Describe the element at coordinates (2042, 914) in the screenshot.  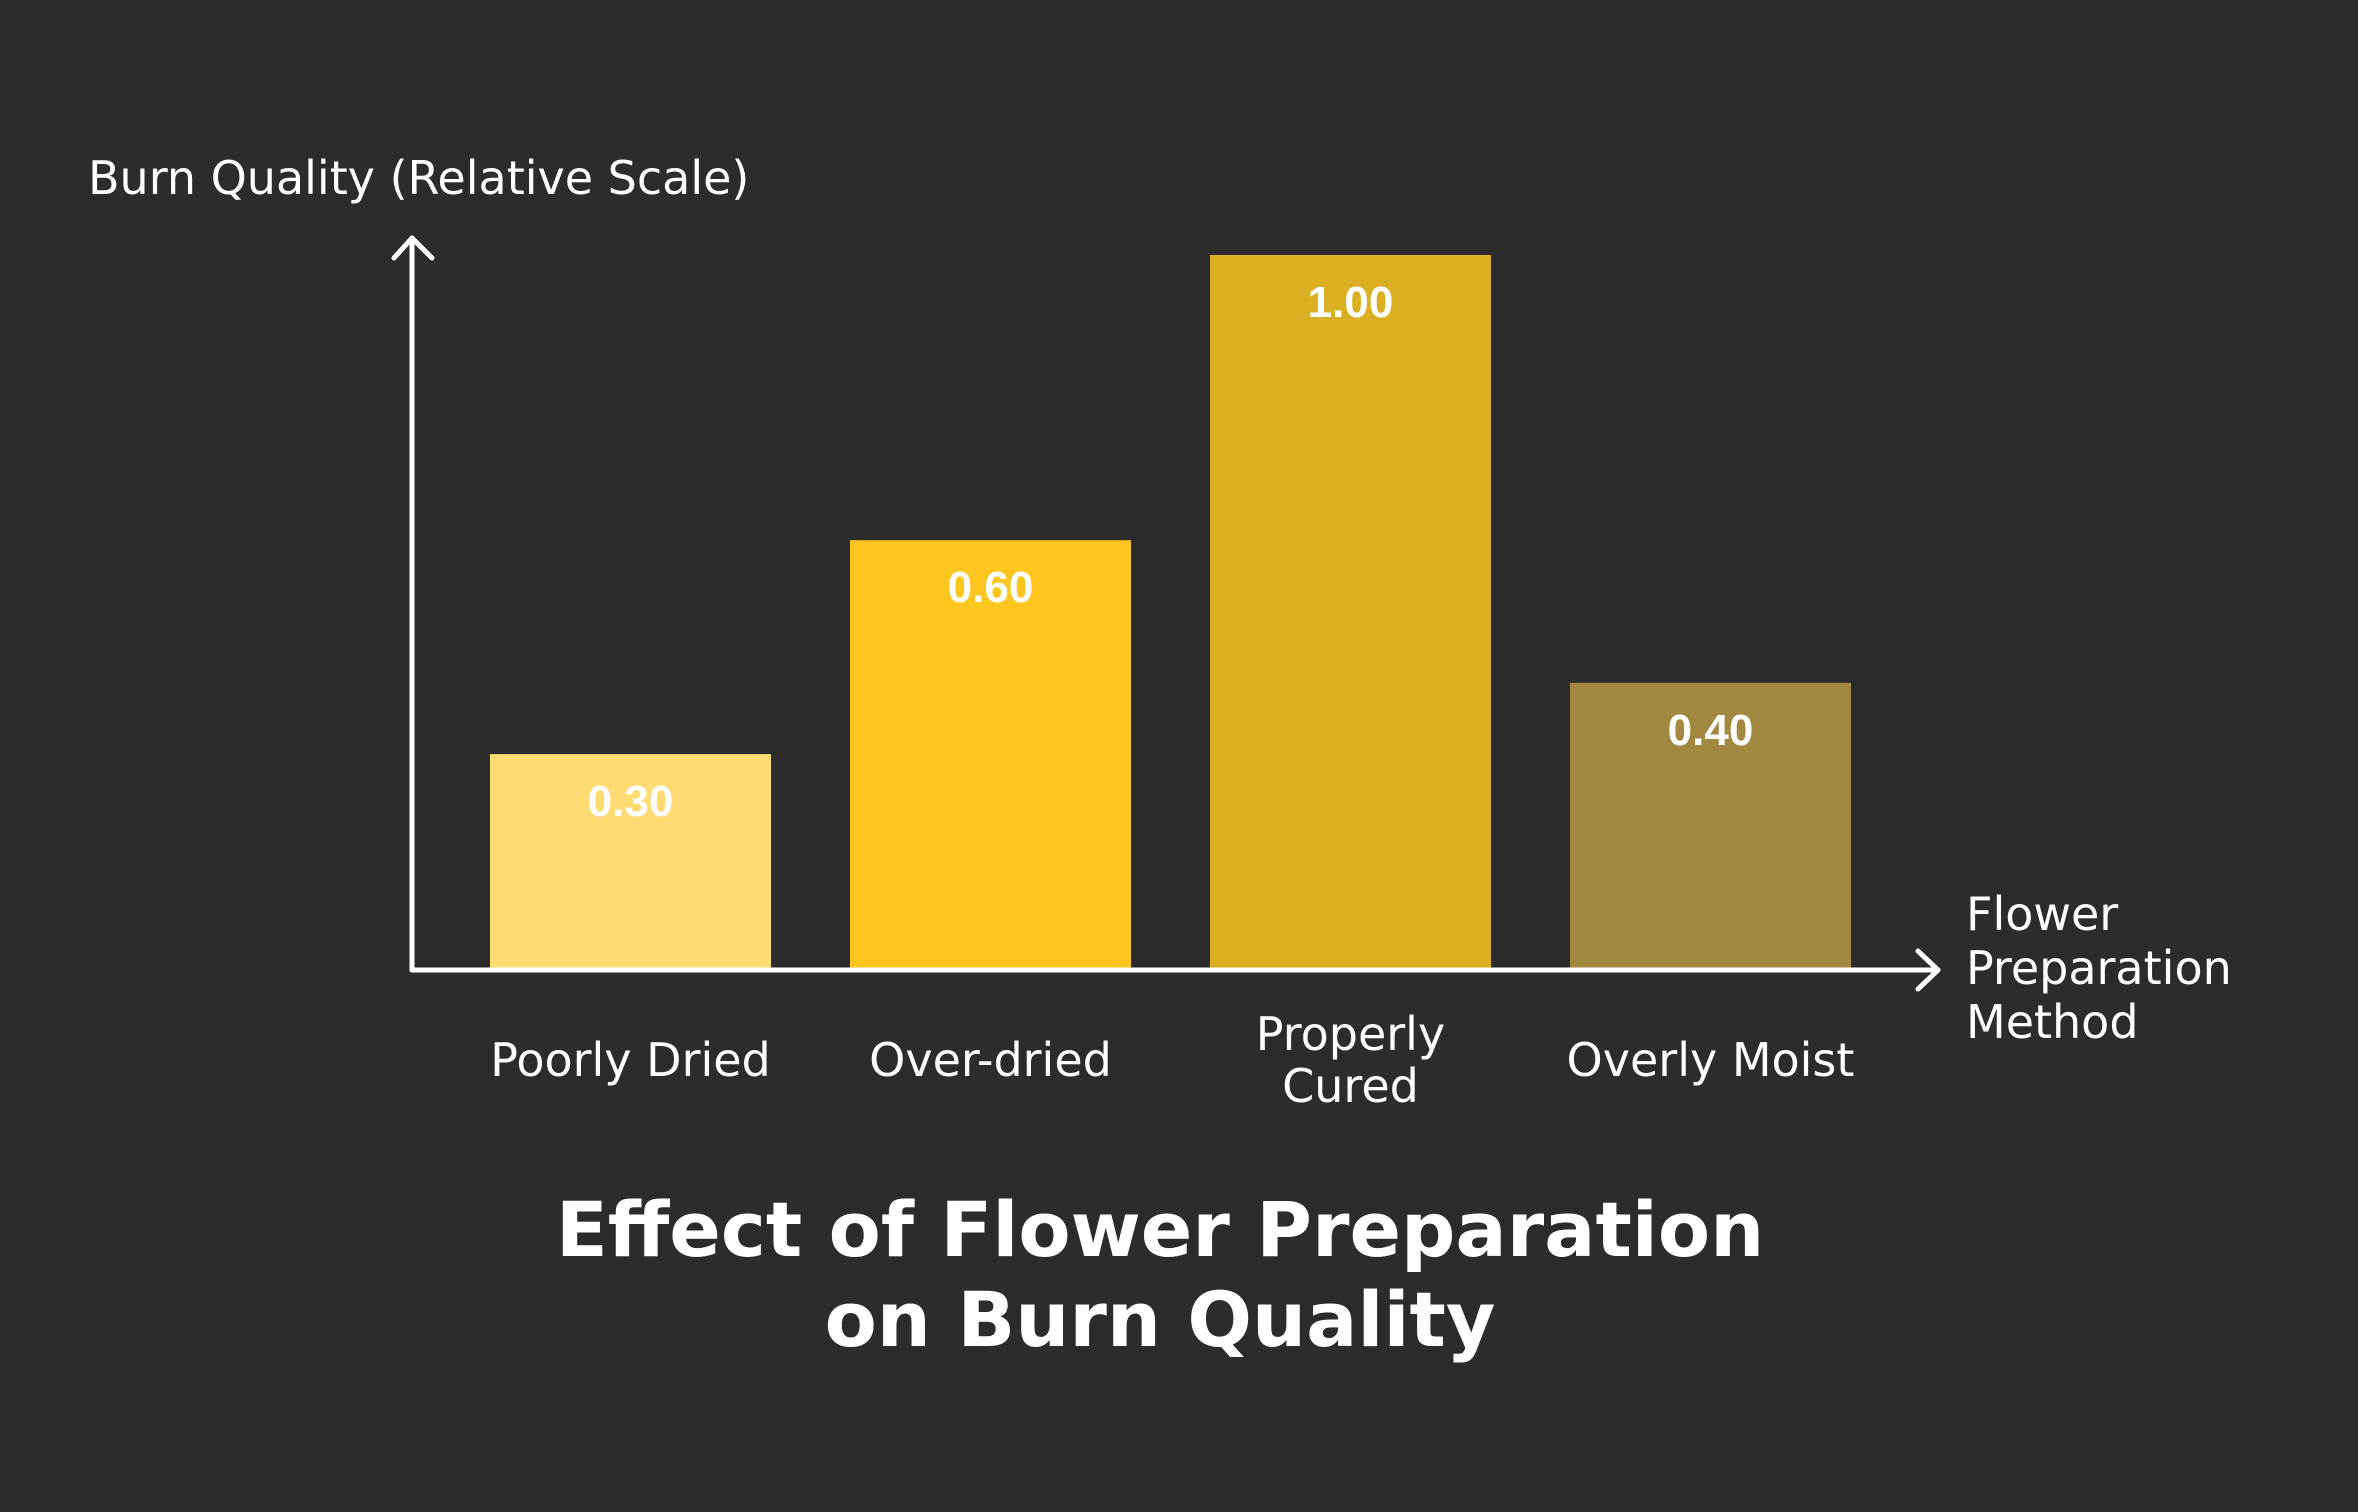
I see `x-axis-label-line-1: Flower` at that location.